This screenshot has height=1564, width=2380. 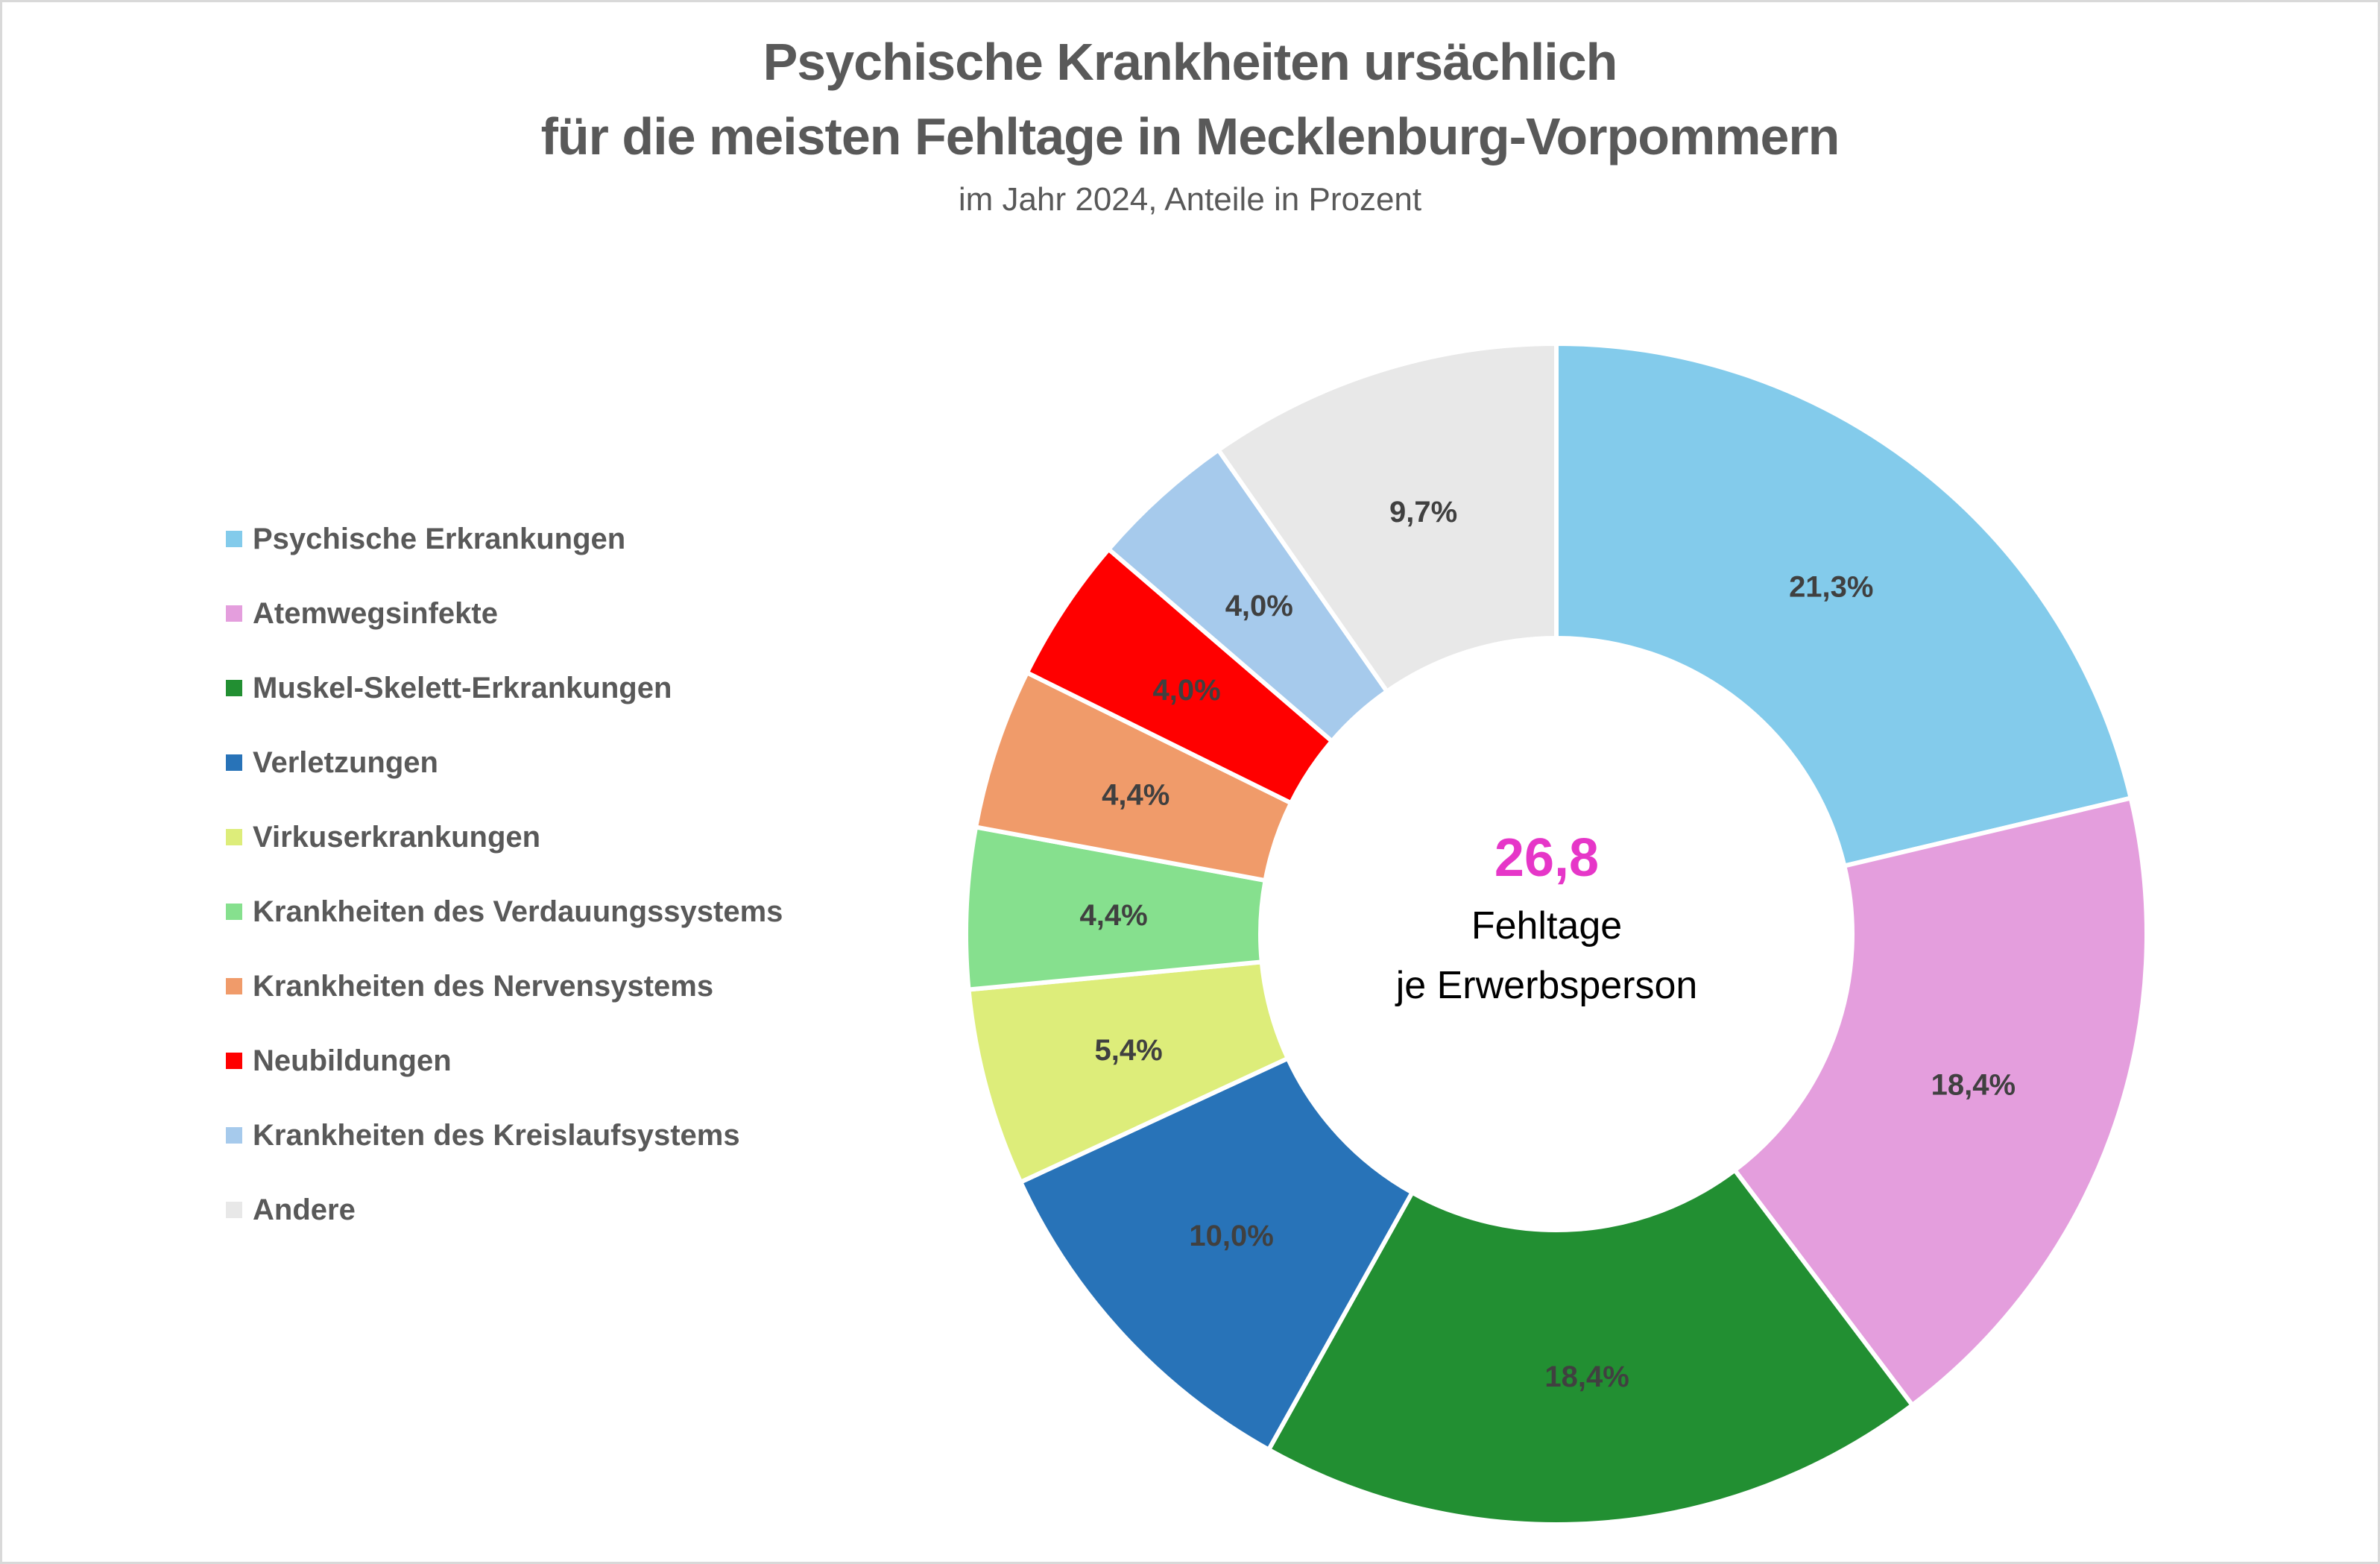 What do you see at coordinates (375, 613) in the screenshot?
I see `legend-label: Atemwegsinfekte` at bounding box center [375, 613].